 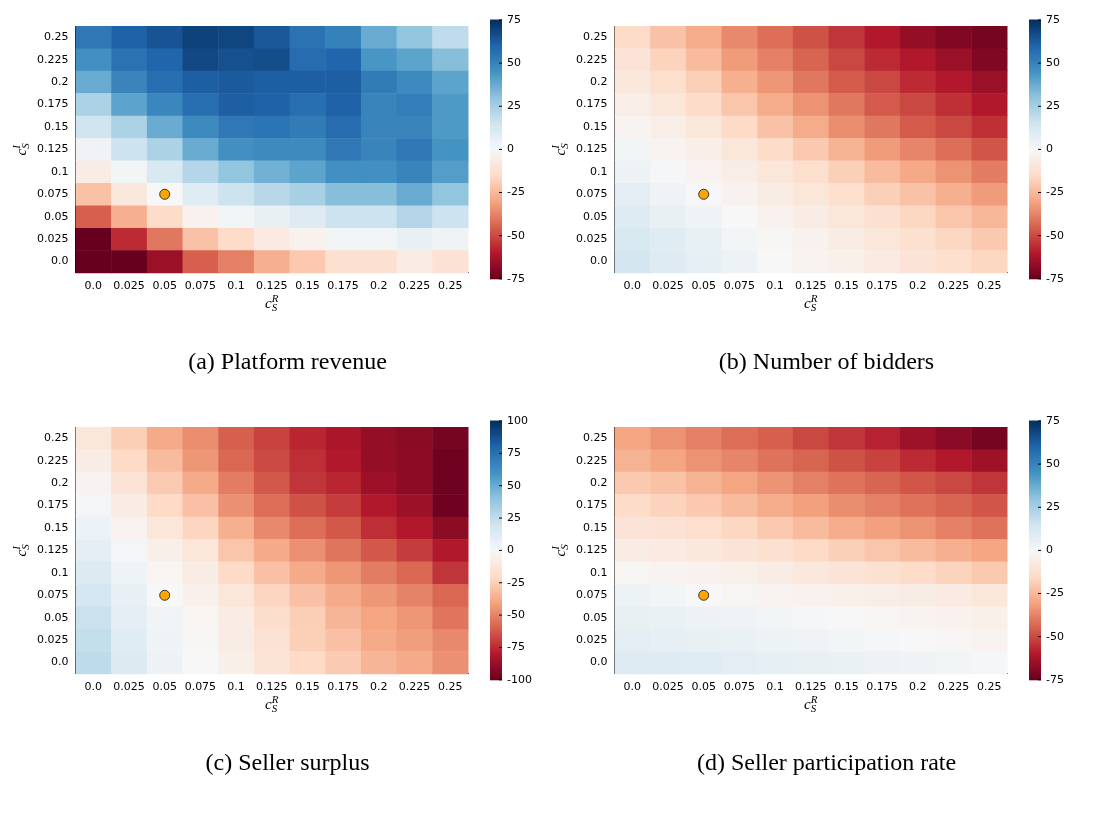 What do you see at coordinates (775, 687) in the screenshot?
I see `x-tick-label: 0.1` at bounding box center [775, 687].